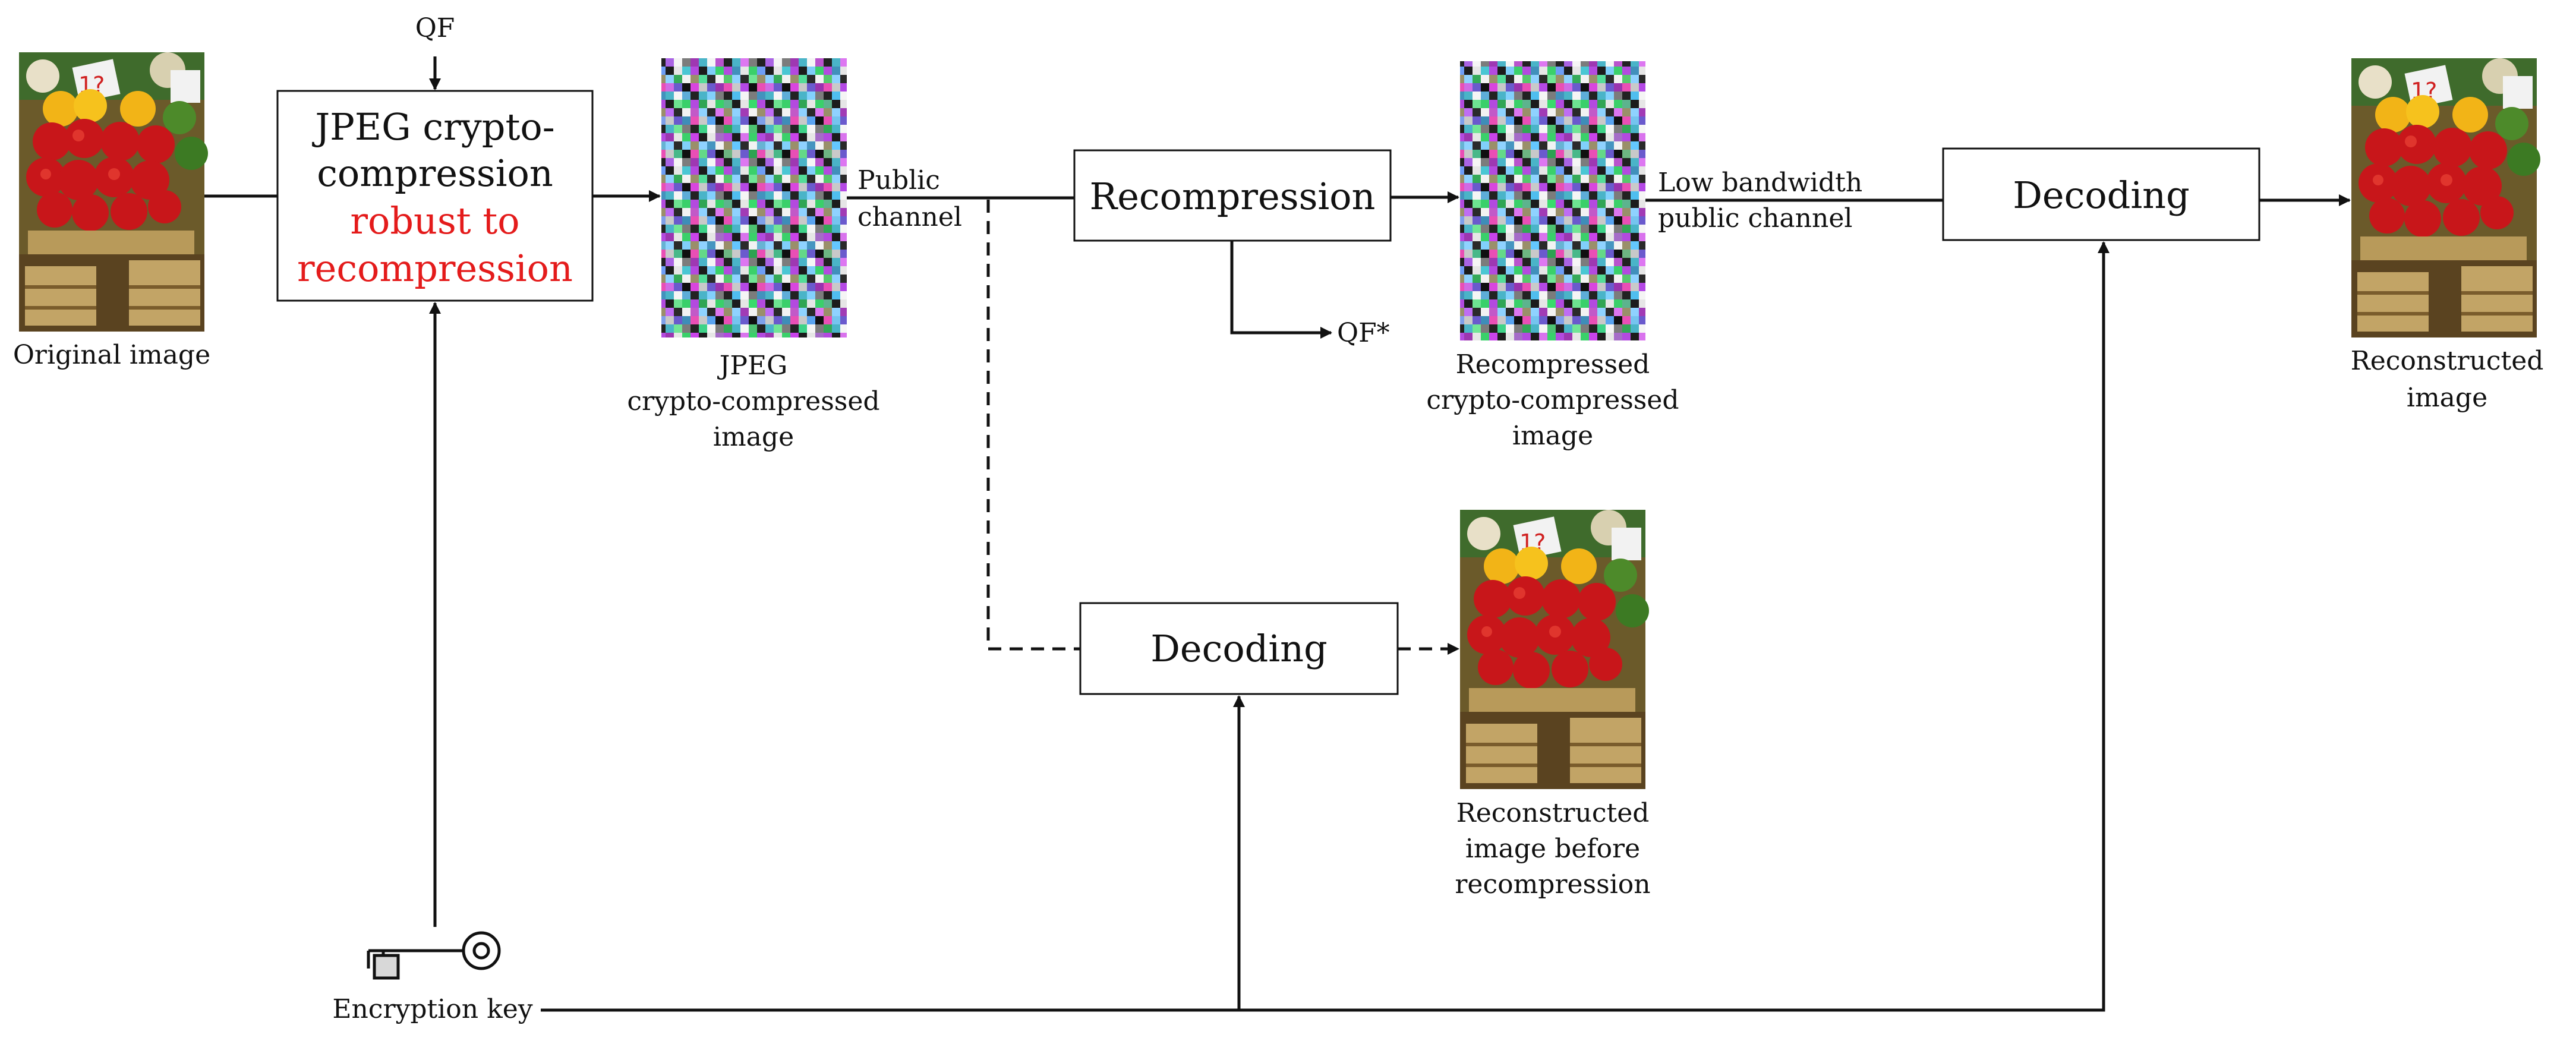 This screenshot has width=2576, height=1041. Describe the element at coordinates (754, 197) in the screenshot. I see `crypto-compressed-image` at that location.